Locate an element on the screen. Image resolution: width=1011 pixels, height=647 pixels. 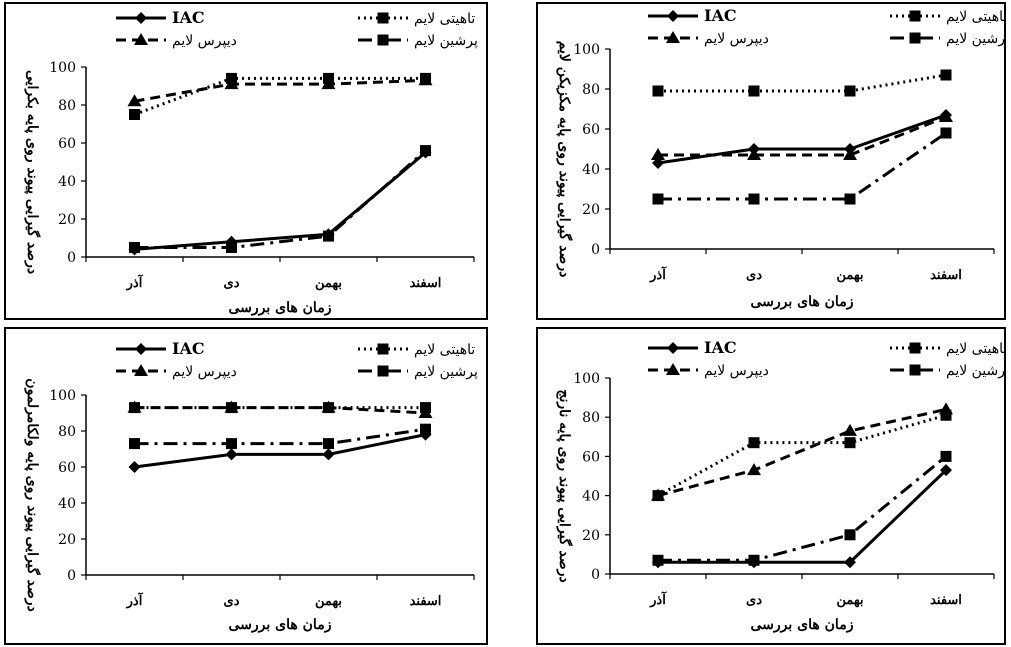
y-tick-label: 20 is located at coordinates (591, 210).